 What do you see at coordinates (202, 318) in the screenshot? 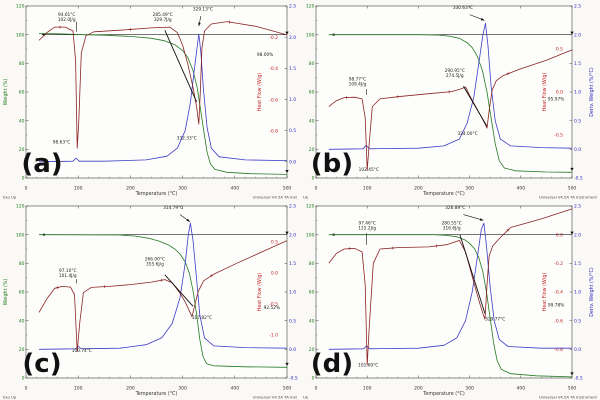
I see `annotation-text: 317.82°C` at bounding box center [202, 318].